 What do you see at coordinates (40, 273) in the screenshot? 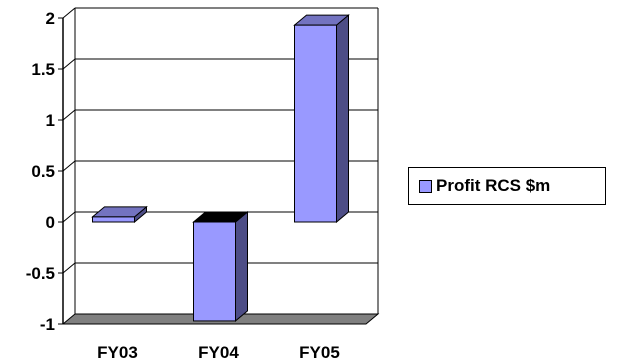
I see `y-tick-label: -0.5` at bounding box center [40, 273].